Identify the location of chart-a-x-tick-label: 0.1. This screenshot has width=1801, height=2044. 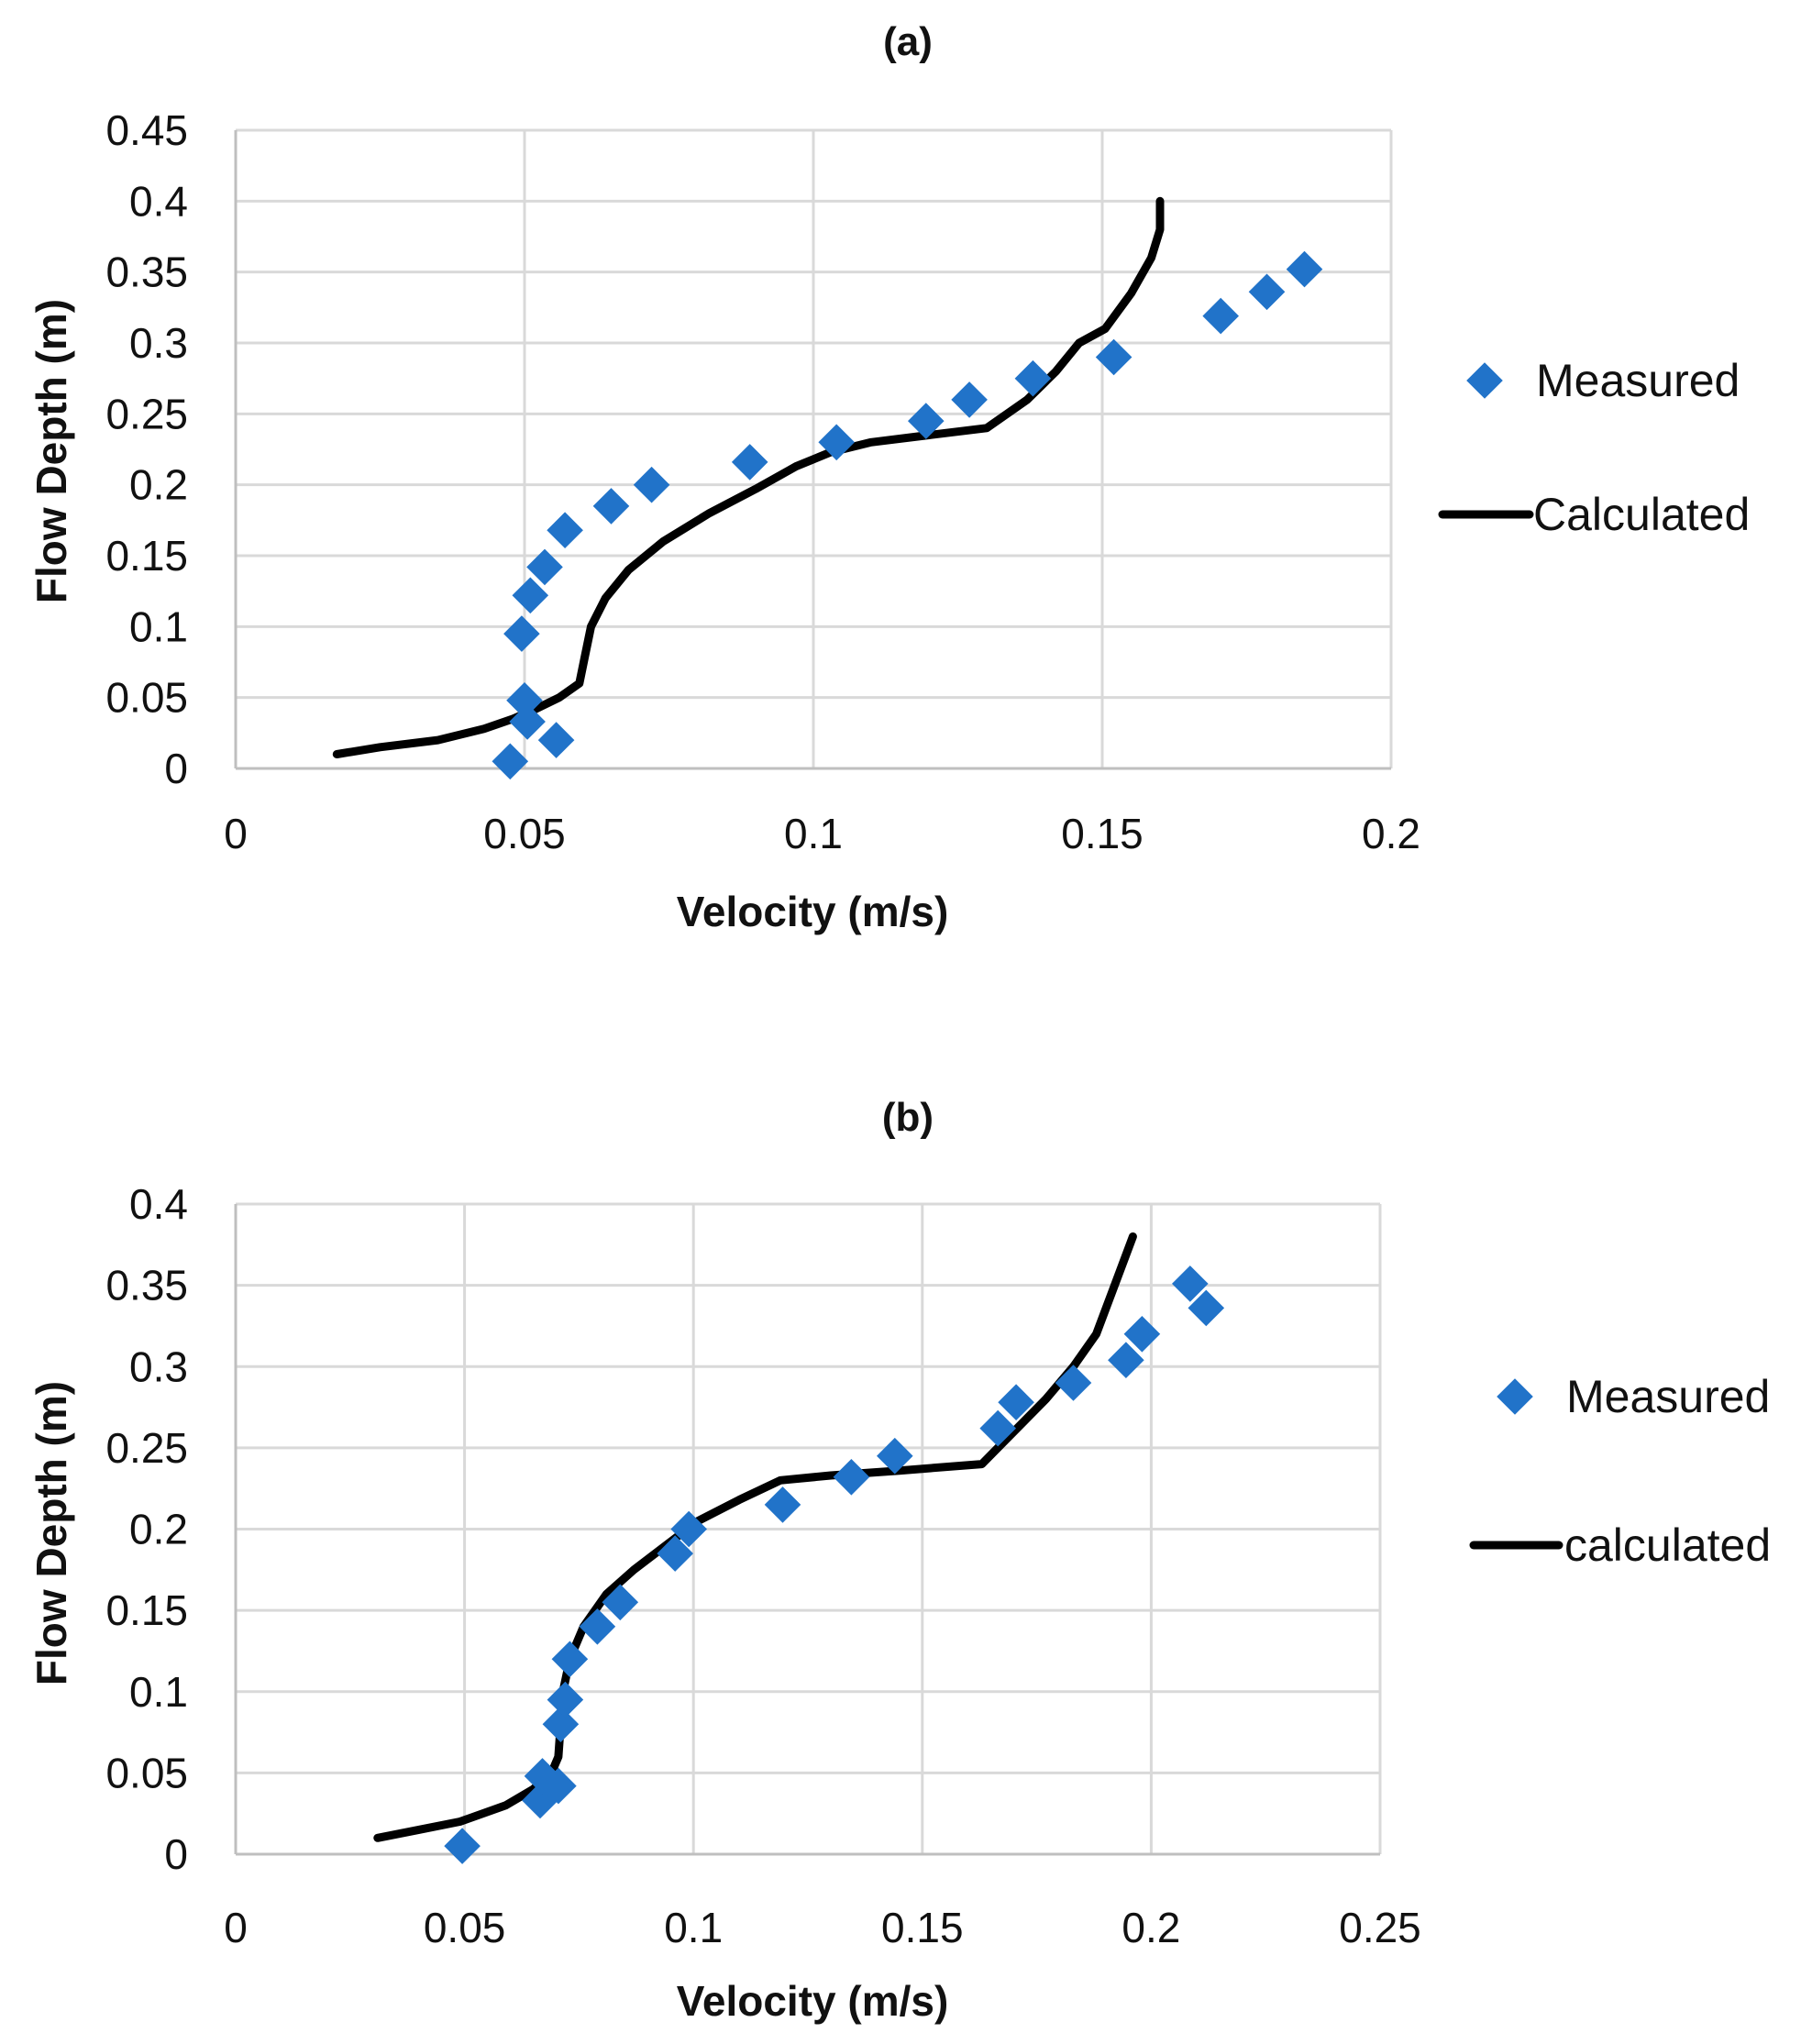
(813, 834).